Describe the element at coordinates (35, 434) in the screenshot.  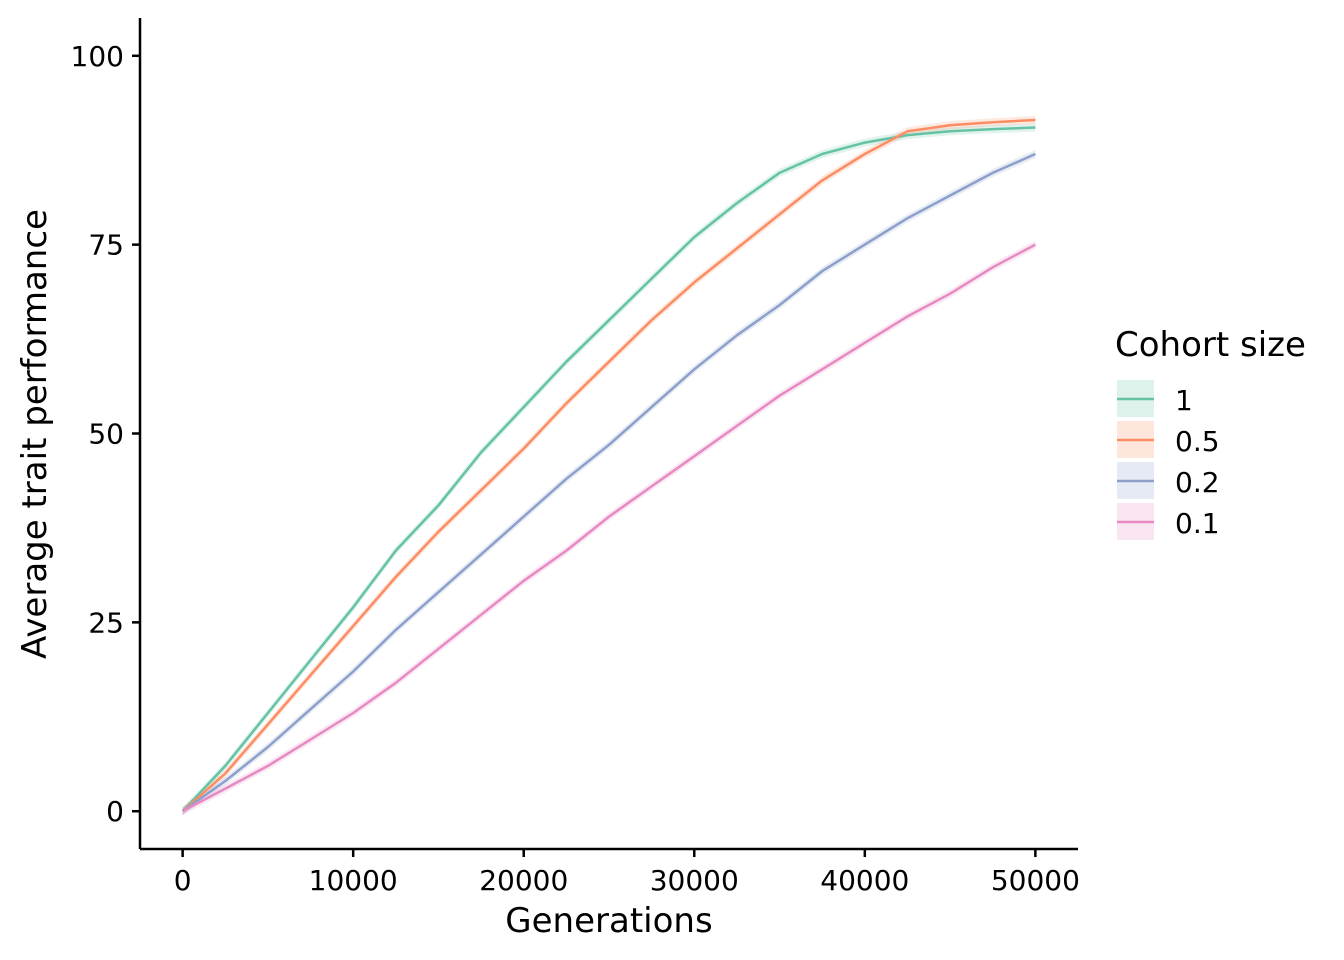
I see `y-axis-title: Average trait performance` at that location.